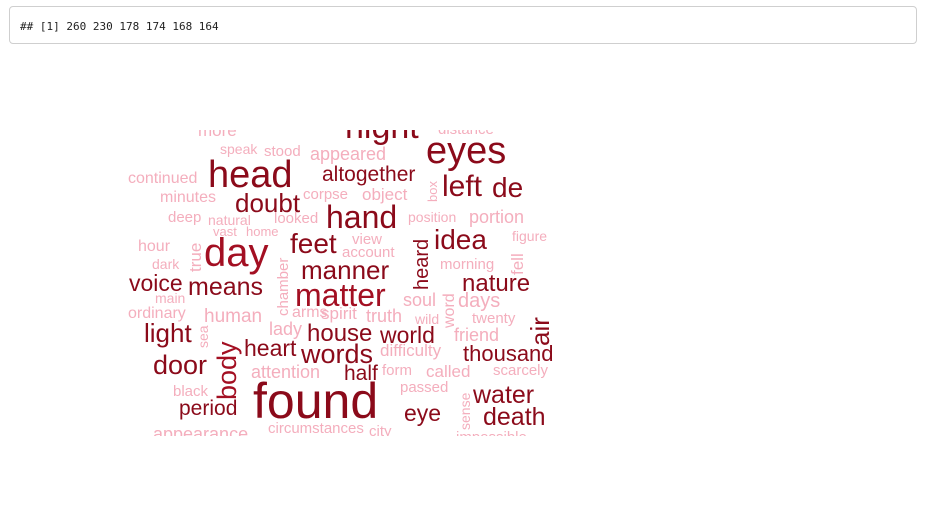 This screenshot has width=929, height=505. I want to click on word-spirit: spirit, so click(339, 313).